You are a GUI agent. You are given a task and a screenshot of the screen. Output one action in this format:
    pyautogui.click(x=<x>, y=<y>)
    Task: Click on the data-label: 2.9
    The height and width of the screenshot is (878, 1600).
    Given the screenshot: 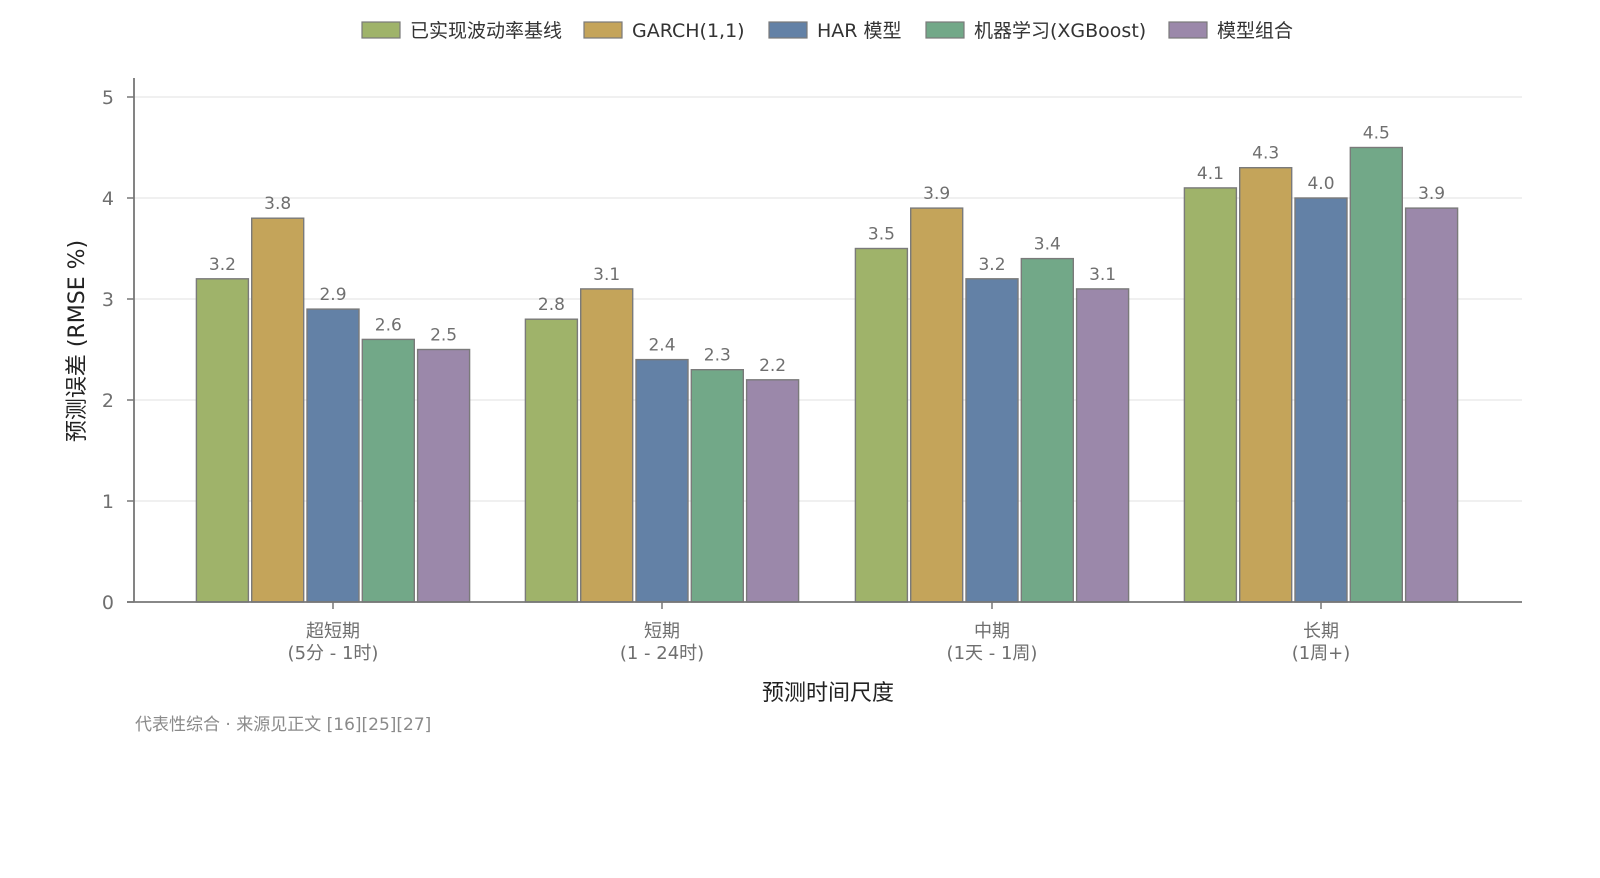 What is the action you would take?
    pyautogui.click(x=332, y=295)
    